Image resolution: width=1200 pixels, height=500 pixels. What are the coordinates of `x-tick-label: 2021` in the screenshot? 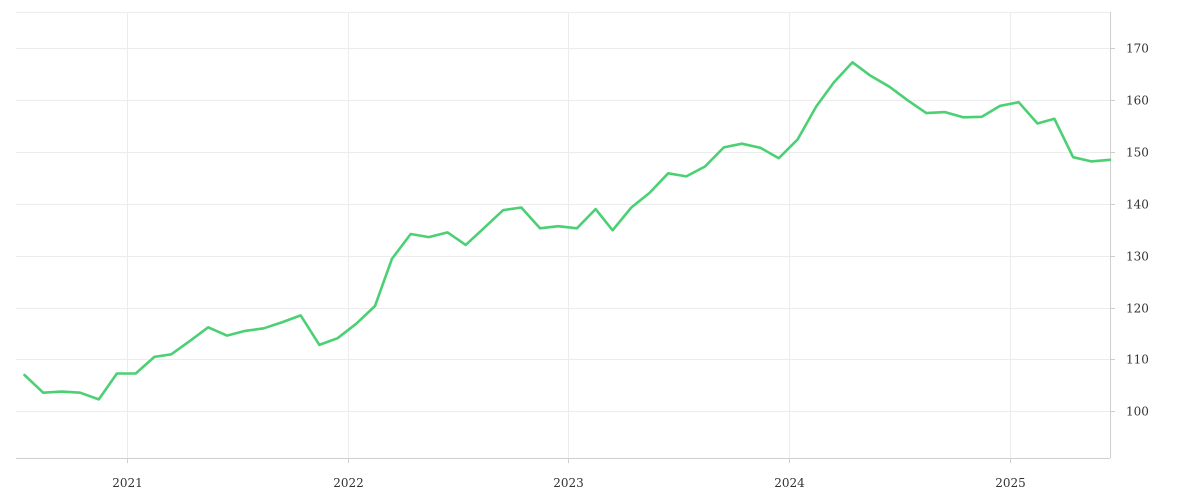 It's located at (127, 483).